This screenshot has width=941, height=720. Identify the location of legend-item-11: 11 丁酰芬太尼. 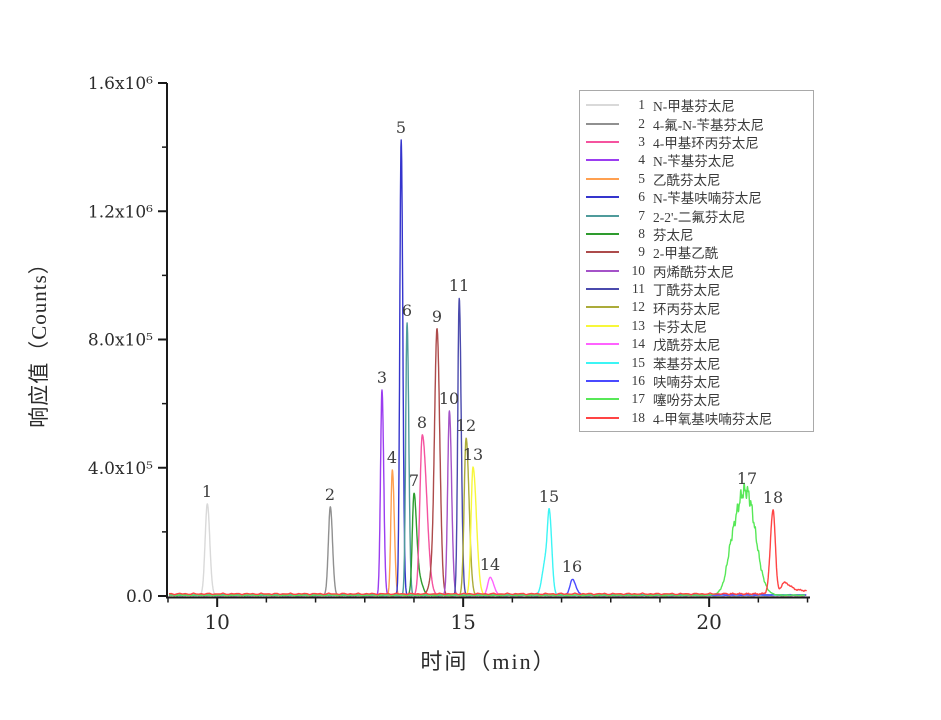
(697, 289).